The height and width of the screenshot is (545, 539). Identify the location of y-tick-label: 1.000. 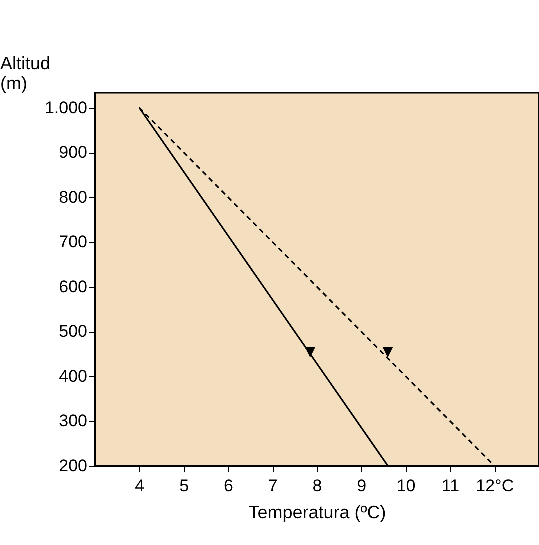
(66, 108).